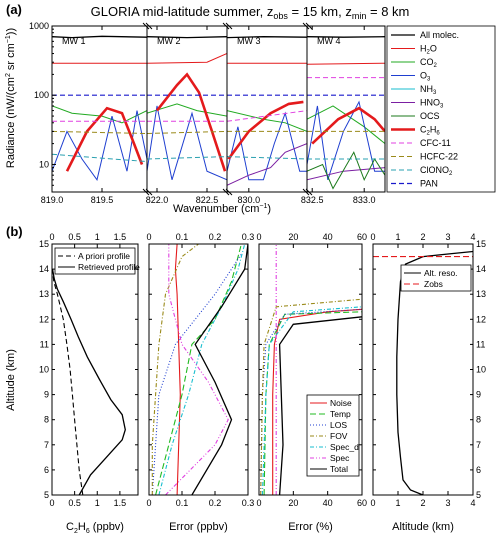 This screenshot has width=500, height=540. What do you see at coordinates (429, 63) in the screenshot?
I see `legend-label-co2: CO2` at bounding box center [429, 63].